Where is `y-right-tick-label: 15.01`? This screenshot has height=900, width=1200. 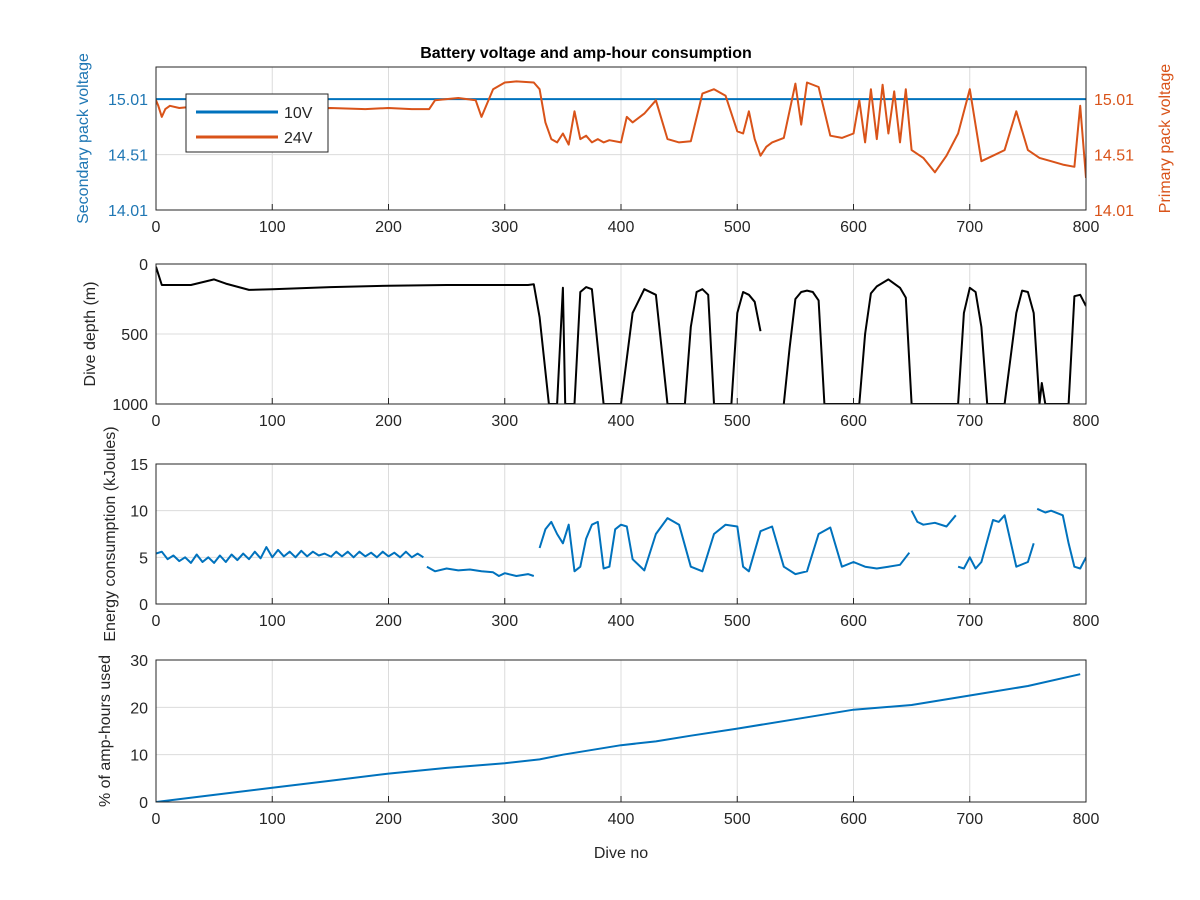 y-right-tick-label: 15.01 is located at coordinates (1114, 100).